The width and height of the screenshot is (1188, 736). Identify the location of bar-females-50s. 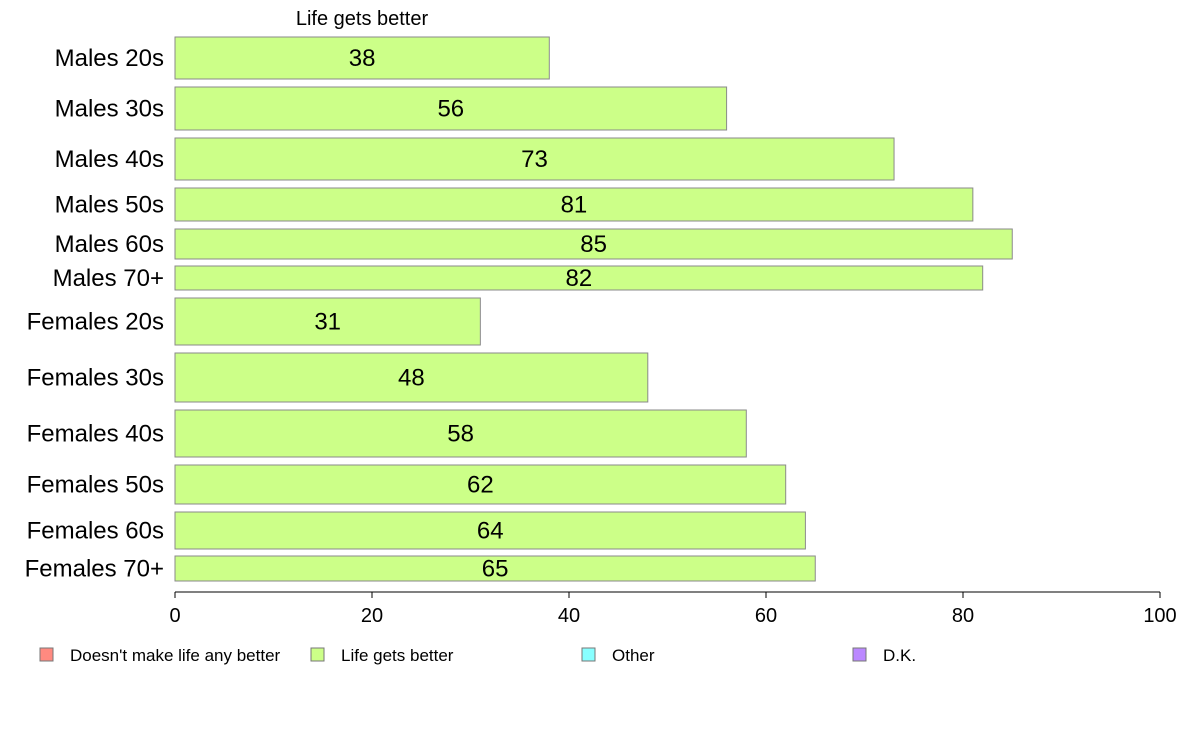
(480, 484).